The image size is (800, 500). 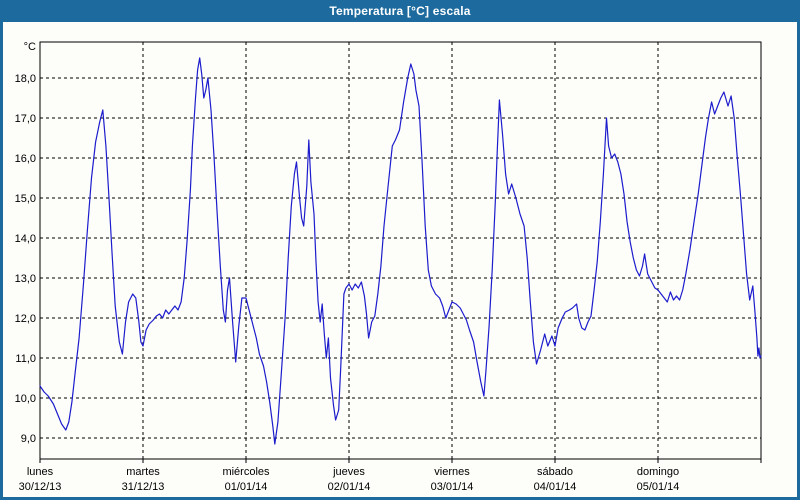 I want to click on x-axis-date-label: 03/01/14, so click(x=452, y=487).